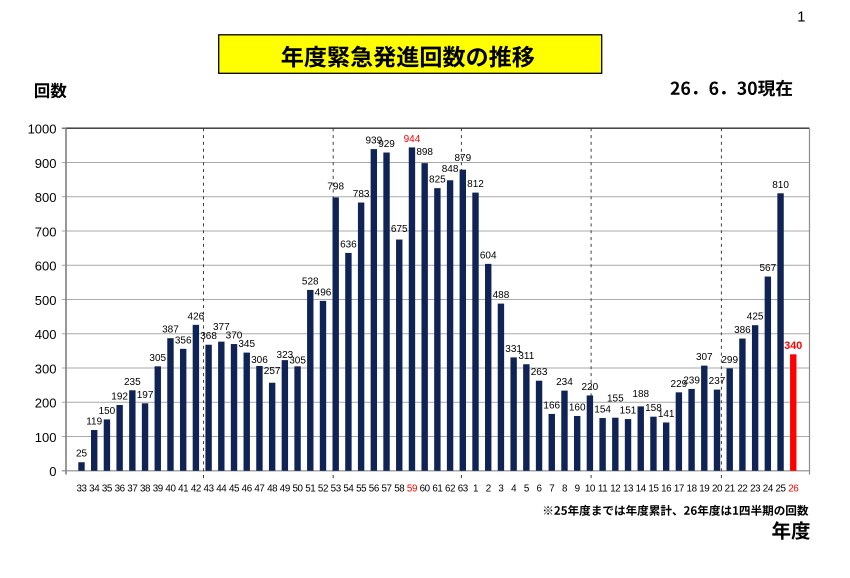 The image size is (850, 578). What do you see at coordinates (628, 488) in the screenshot?
I see `svg-text: 13` at bounding box center [628, 488].